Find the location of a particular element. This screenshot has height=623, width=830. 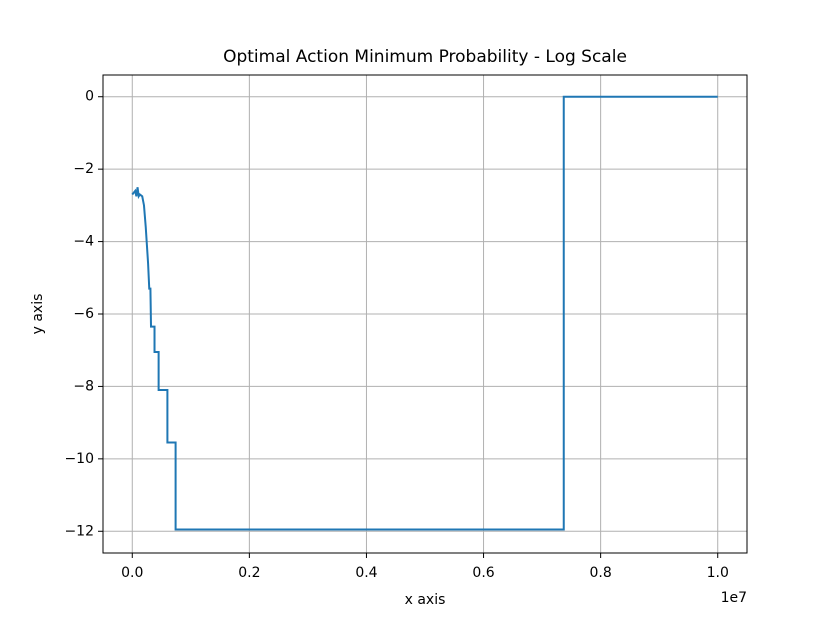

x-offset-text: 1e7 is located at coordinates (734, 598).